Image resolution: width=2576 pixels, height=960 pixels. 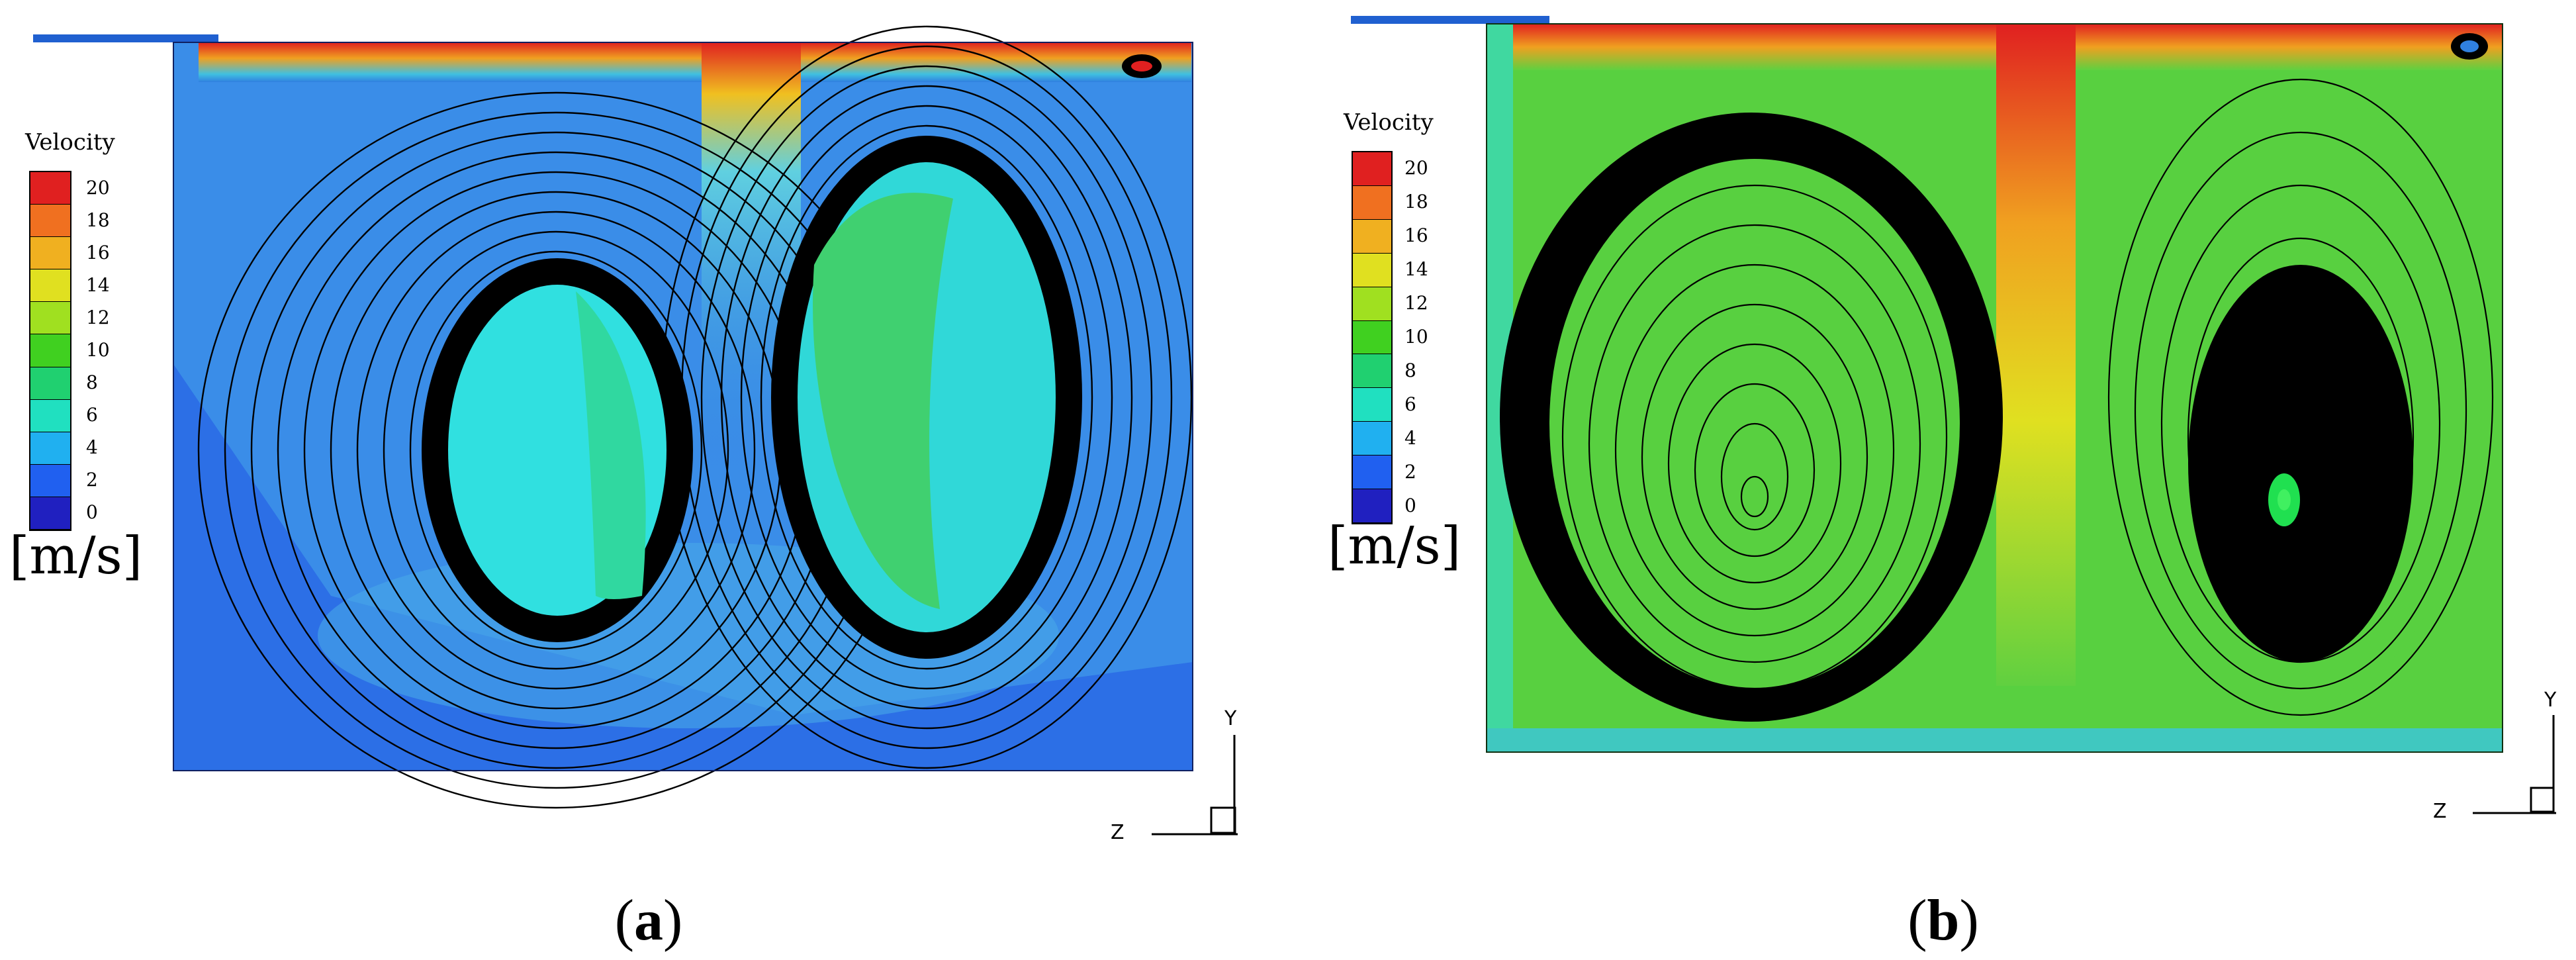 What do you see at coordinates (1195, 785) in the screenshot?
I see `axis-glyph-a` at bounding box center [1195, 785].